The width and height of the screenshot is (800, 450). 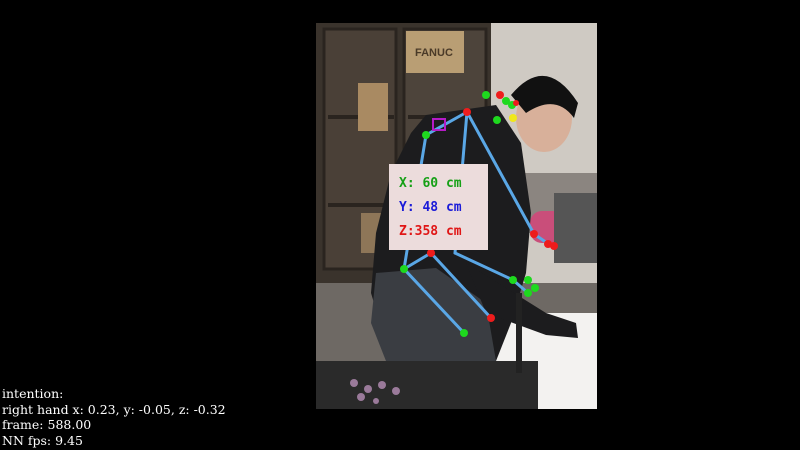 What do you see at coordinates (33, 393) in the screenshot?
I see `intention-label: intention:` at bounding box center [33, 393].